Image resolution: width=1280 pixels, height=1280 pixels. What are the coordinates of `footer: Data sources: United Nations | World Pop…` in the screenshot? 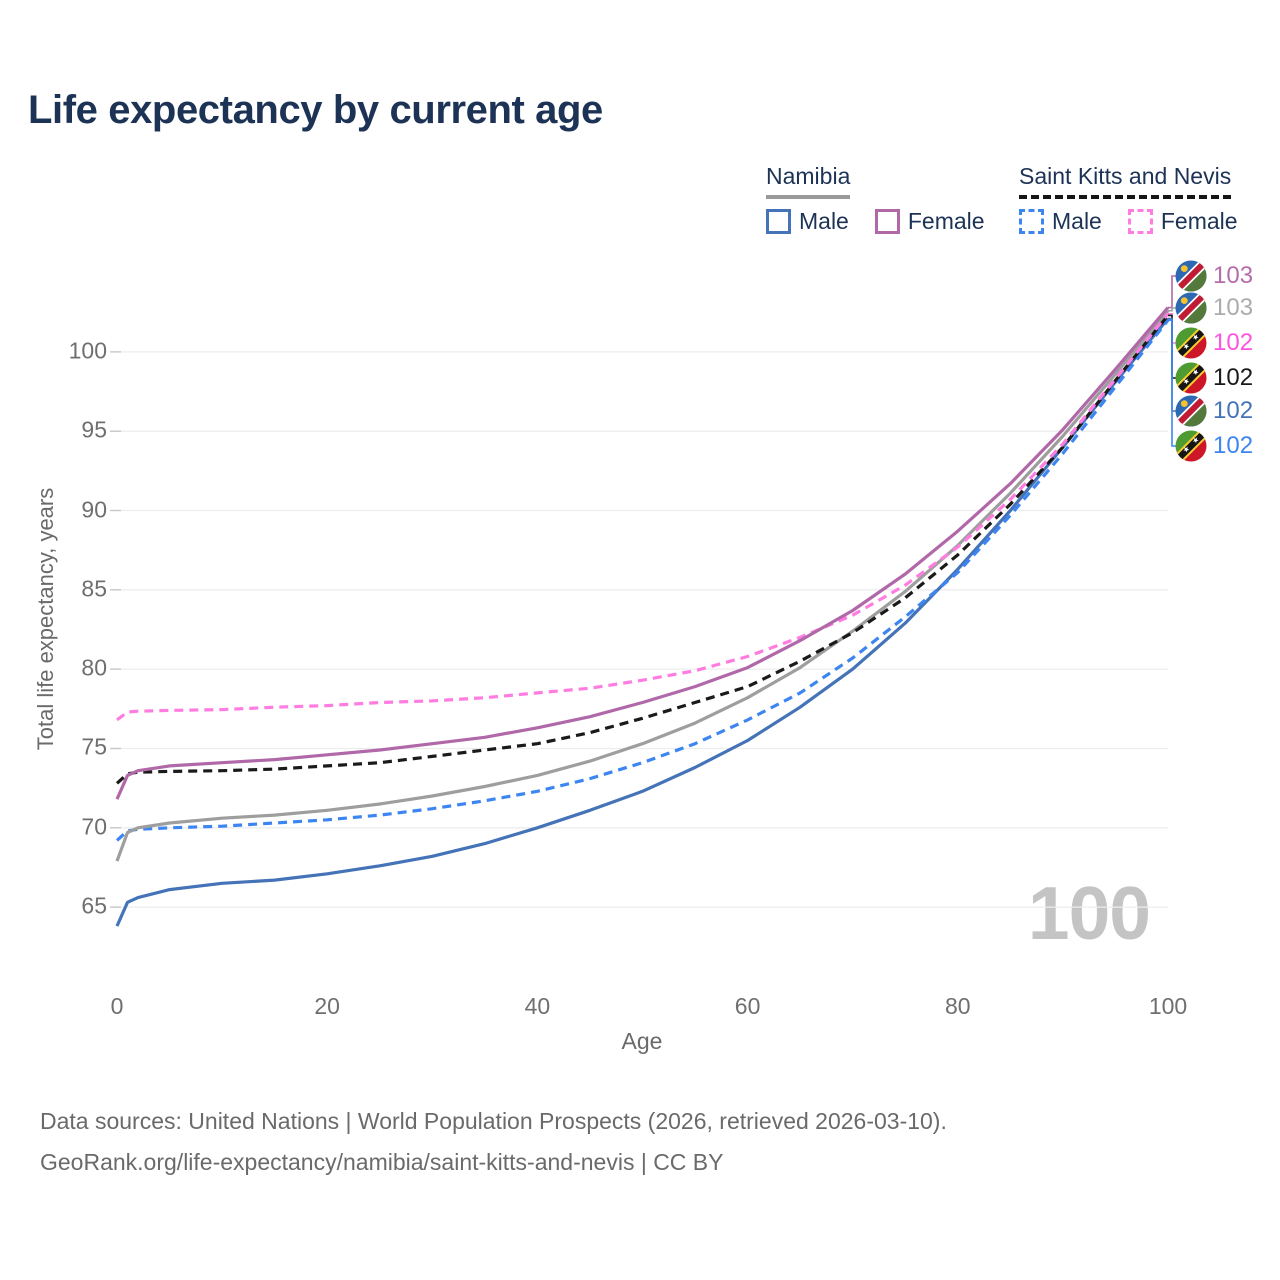 It's located at (493, 1149).